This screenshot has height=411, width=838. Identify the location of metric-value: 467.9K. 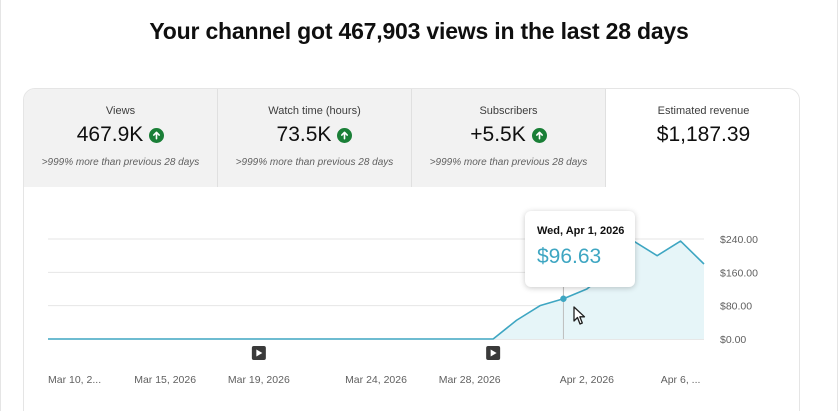
(110, 134).